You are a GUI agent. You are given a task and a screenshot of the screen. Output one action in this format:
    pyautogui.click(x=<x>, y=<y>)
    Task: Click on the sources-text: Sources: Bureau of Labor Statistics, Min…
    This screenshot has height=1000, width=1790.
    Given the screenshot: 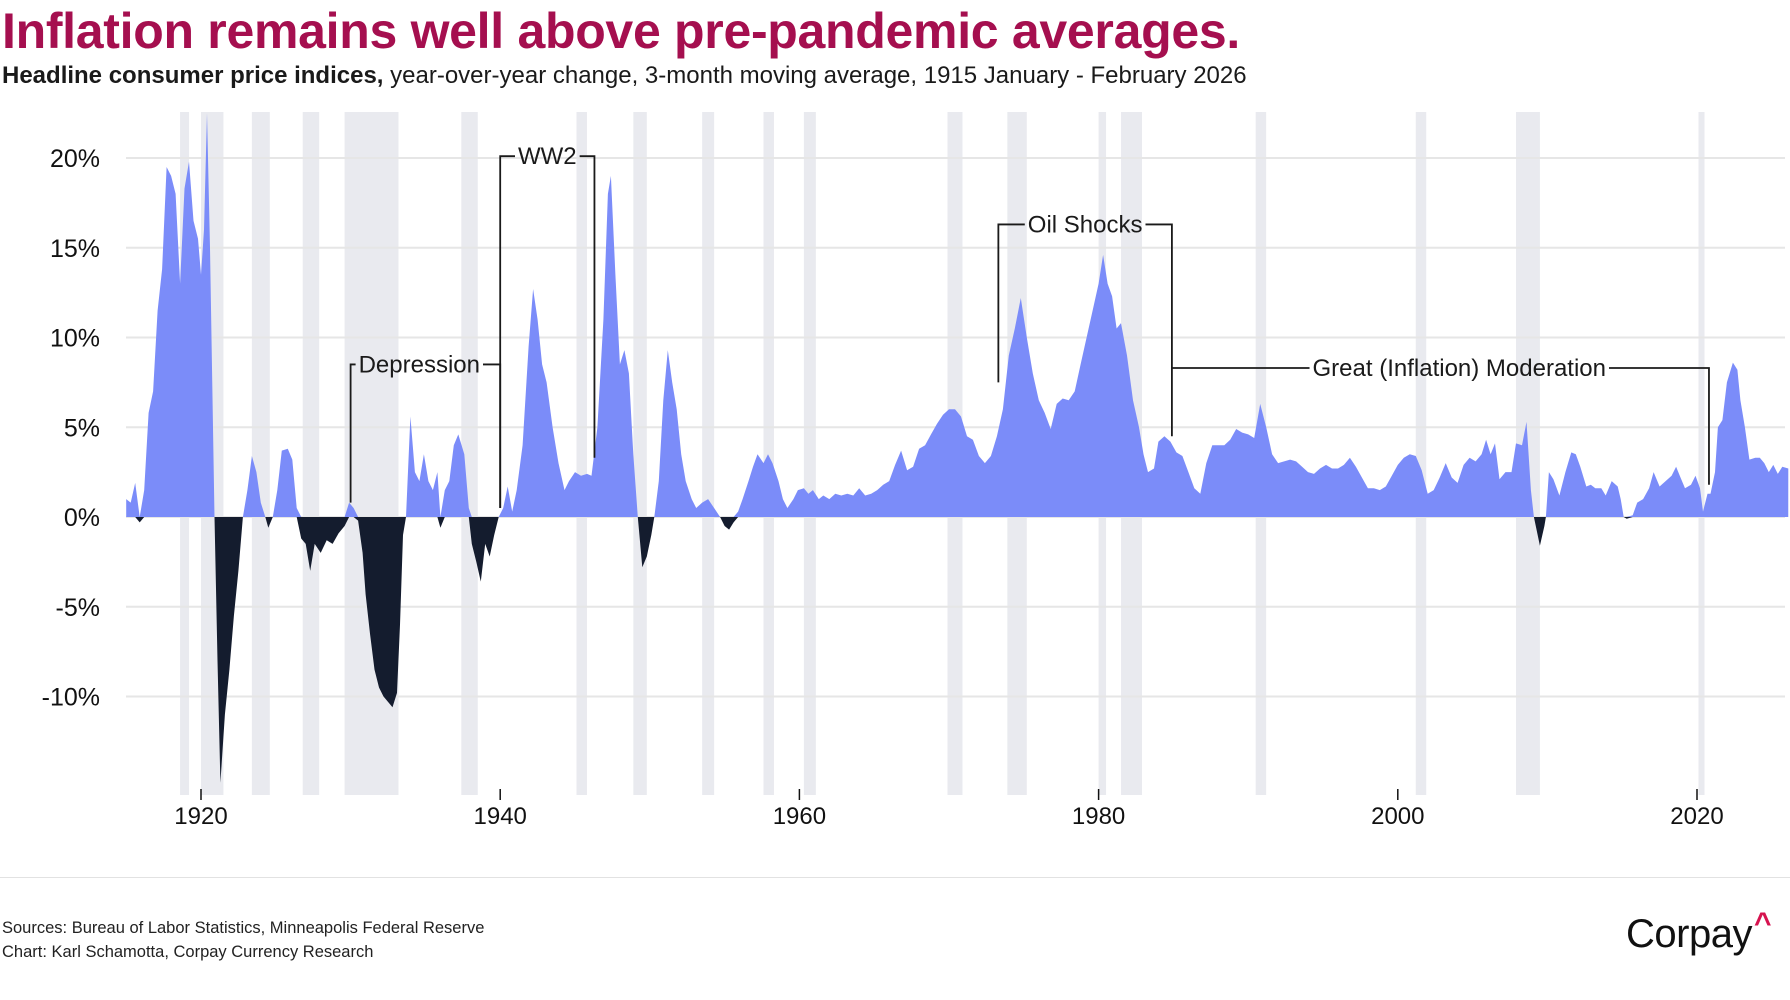 What is the action you would take?
    pyautogui.click(x=243, y=928)
    